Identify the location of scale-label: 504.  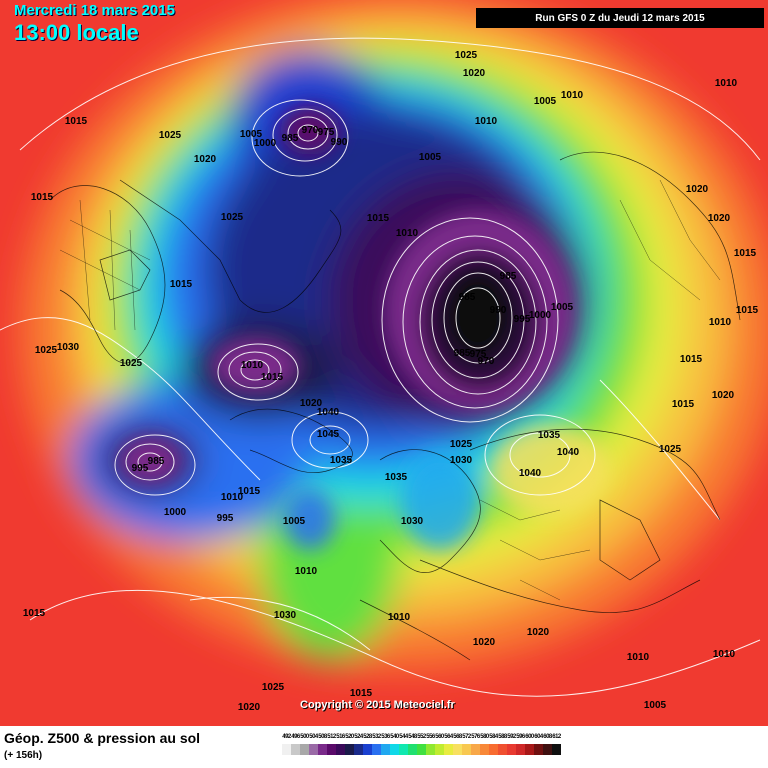
(313, 737).